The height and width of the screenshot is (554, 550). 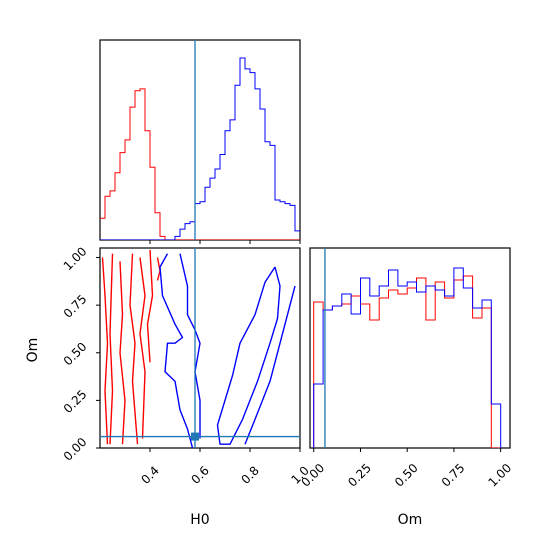 What do you see at coordinates (410, 520) in the screenshot?
I see `x-axis-label-om: Om` at bounding box center [410, 520].